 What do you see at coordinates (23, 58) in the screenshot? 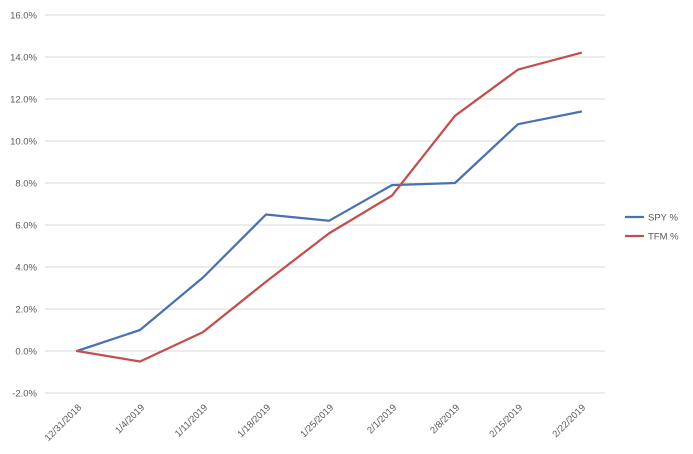
I see `y-tick-label: 14.0%` at bounding box center [23, 58].